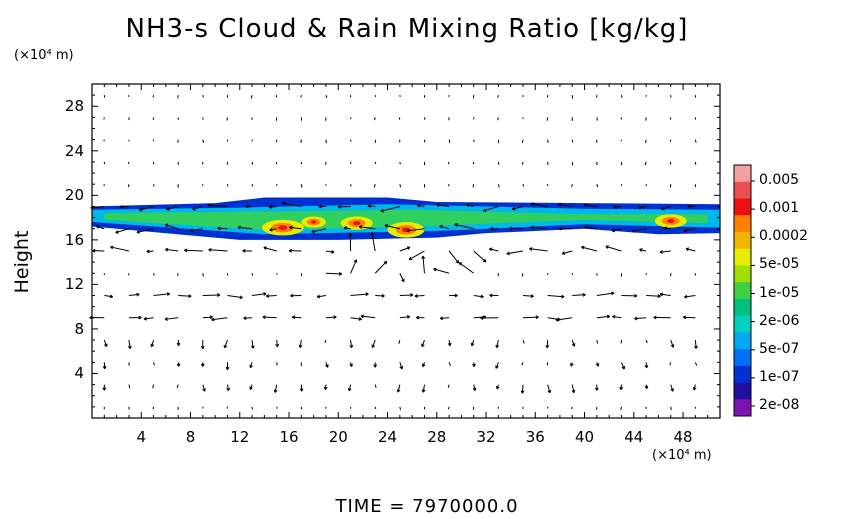 The width and height of the screenshot is (854, 519). I want to click on colorbar-label: 1e-05, so click(779, 292).